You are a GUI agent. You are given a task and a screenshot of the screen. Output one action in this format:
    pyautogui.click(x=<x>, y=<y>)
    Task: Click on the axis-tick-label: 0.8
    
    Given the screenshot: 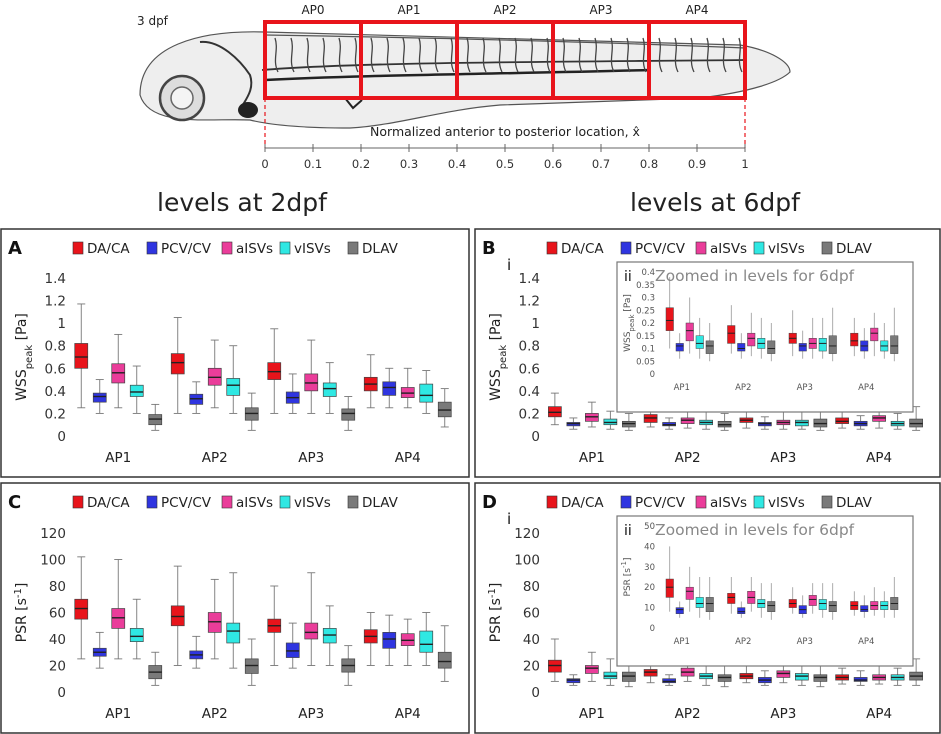 What is the action you would take?
    pyautogui.click(x=649, y=164)
    